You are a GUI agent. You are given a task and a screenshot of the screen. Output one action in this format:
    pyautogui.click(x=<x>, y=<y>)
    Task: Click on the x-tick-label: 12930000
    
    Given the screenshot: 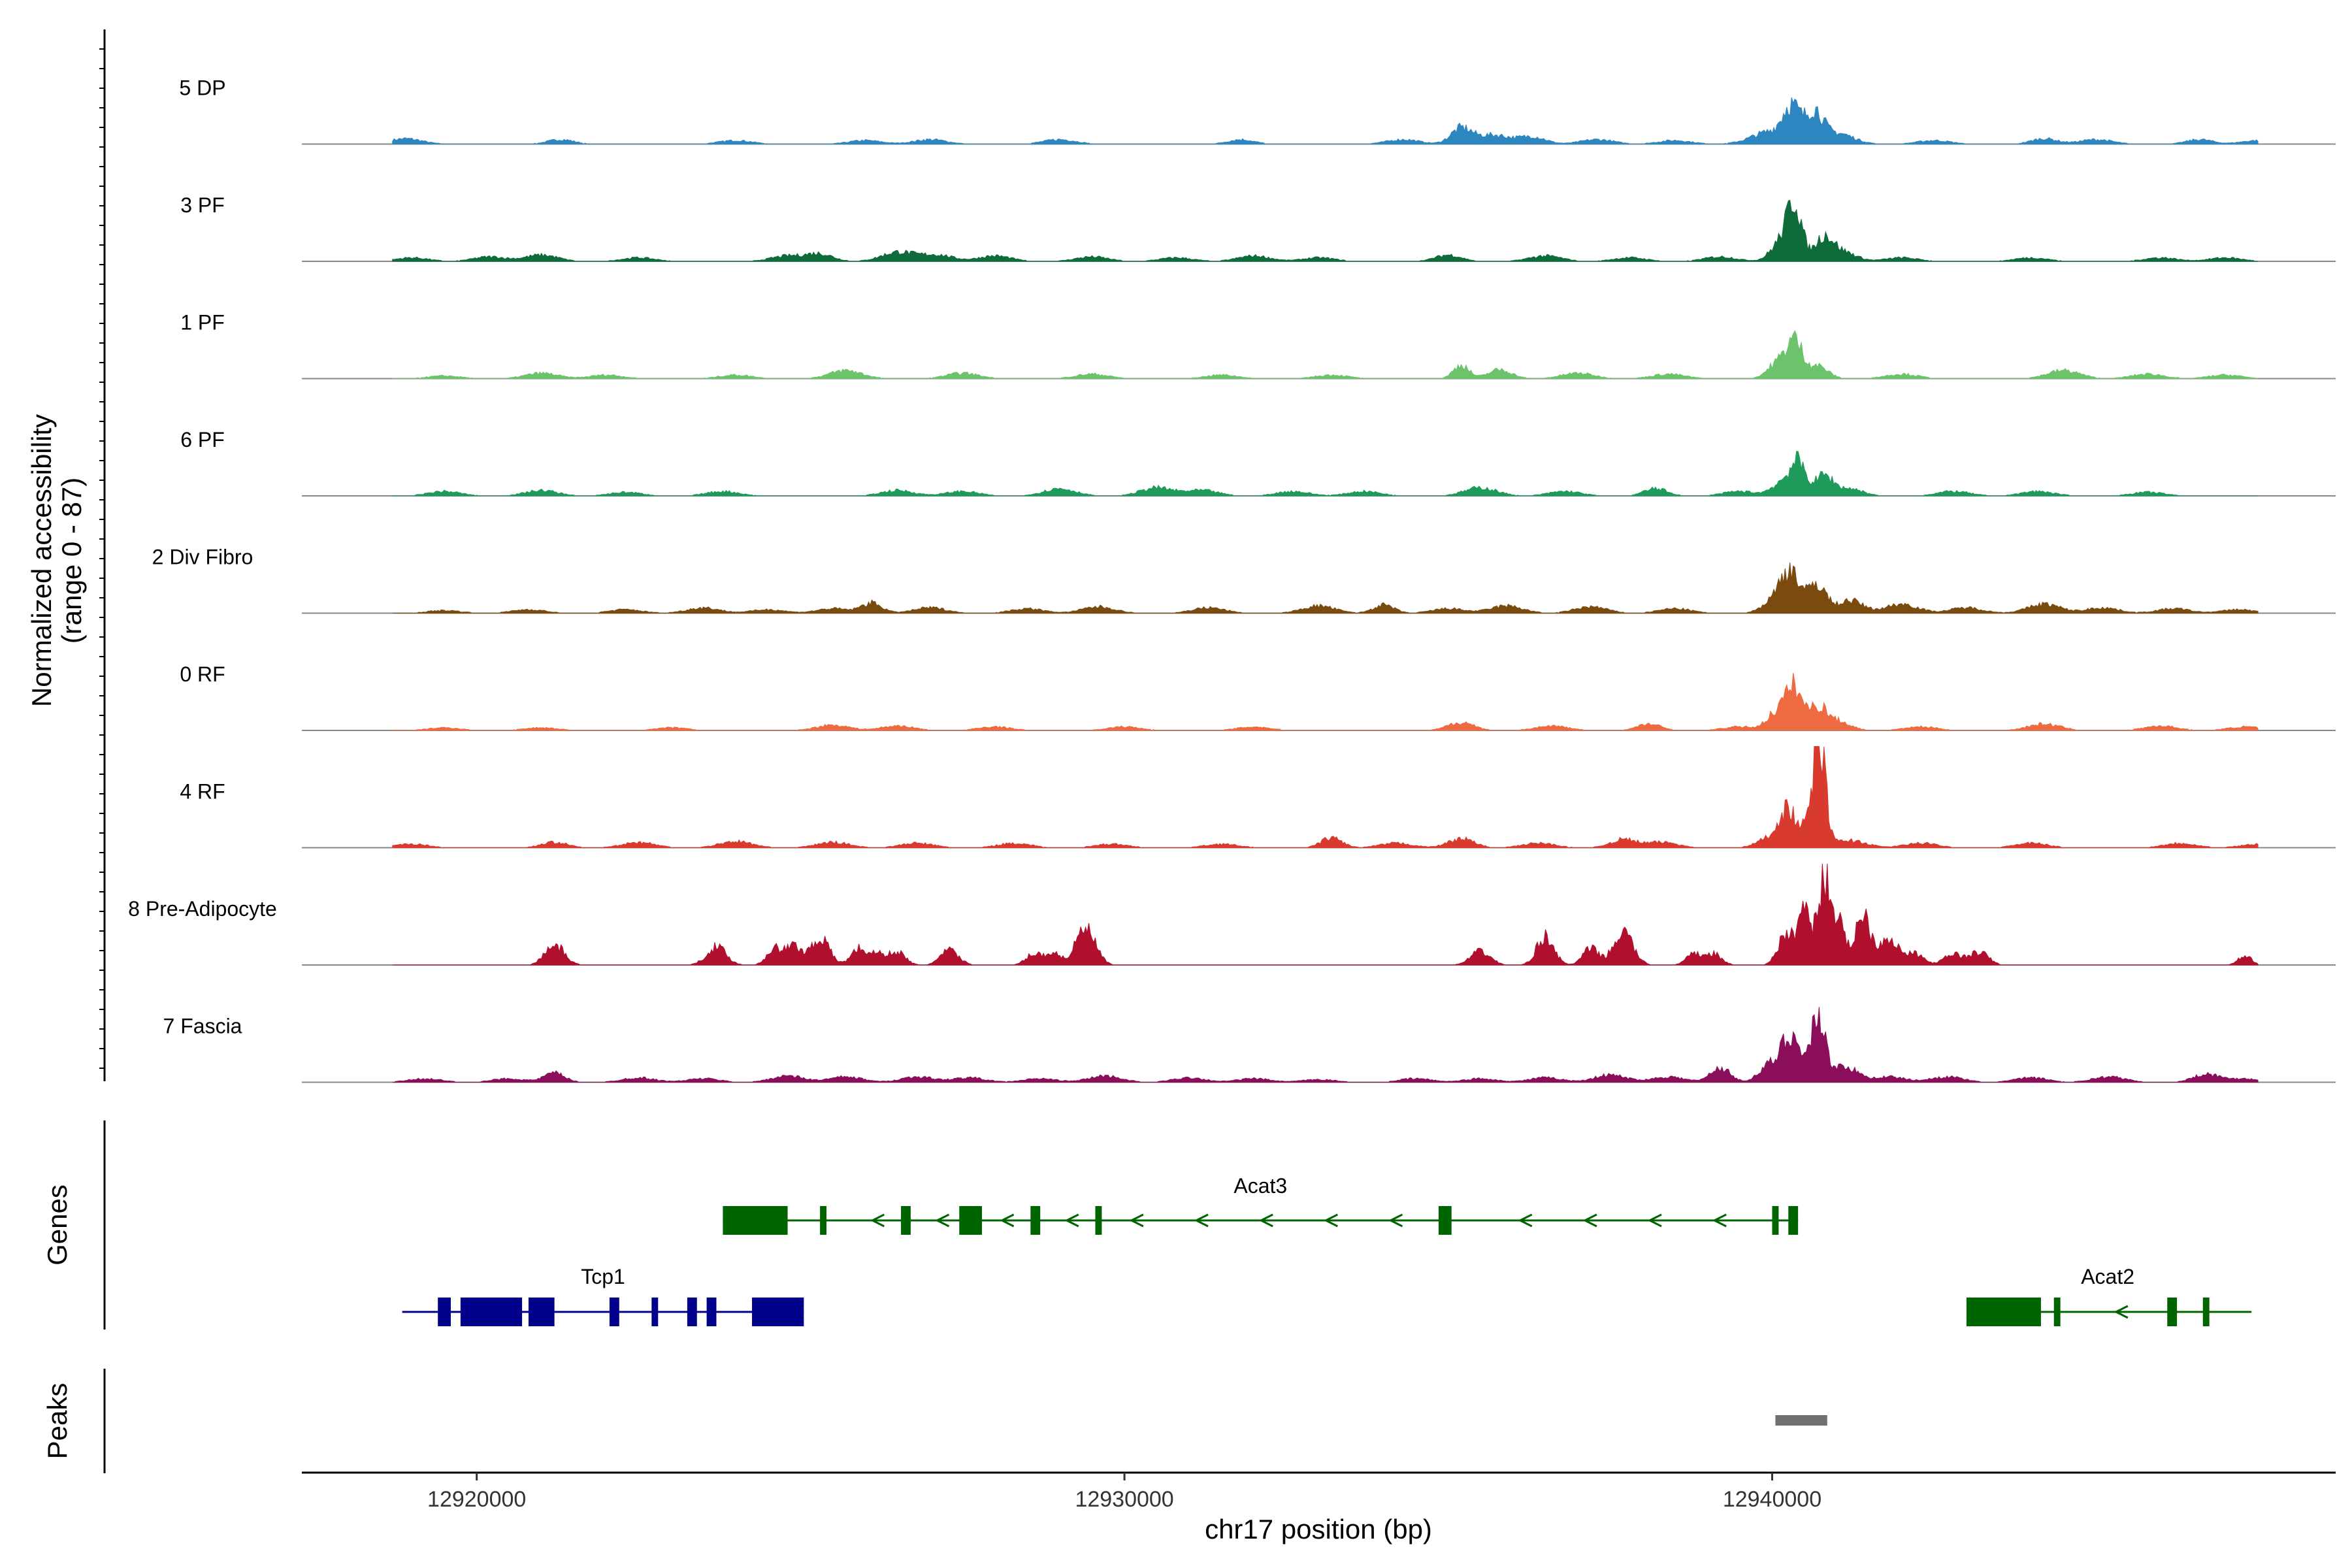 What is the action you would take?
    pyautogui.click(x=1124, y=1499)
    